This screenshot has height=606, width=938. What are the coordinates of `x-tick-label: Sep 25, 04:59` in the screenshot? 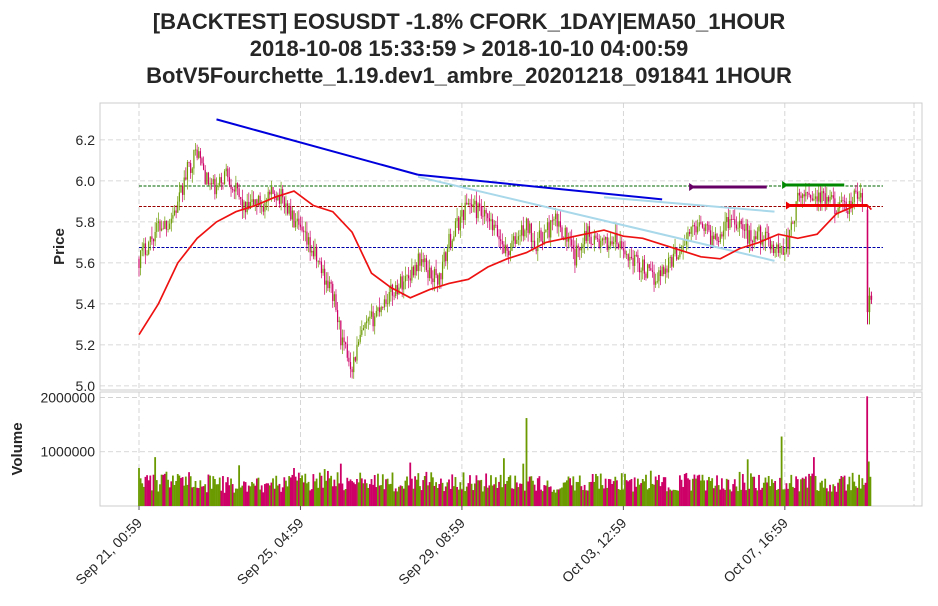 It's located at (270, 551).